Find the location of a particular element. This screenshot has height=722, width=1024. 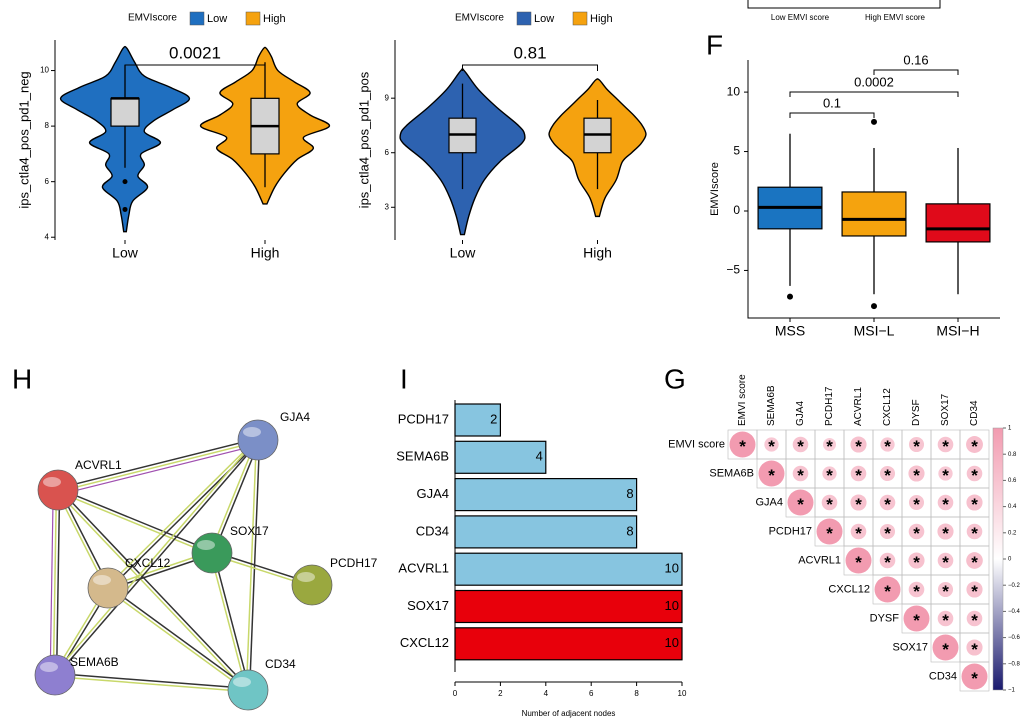

legend-label: Low is located at coordinates (544, 19).